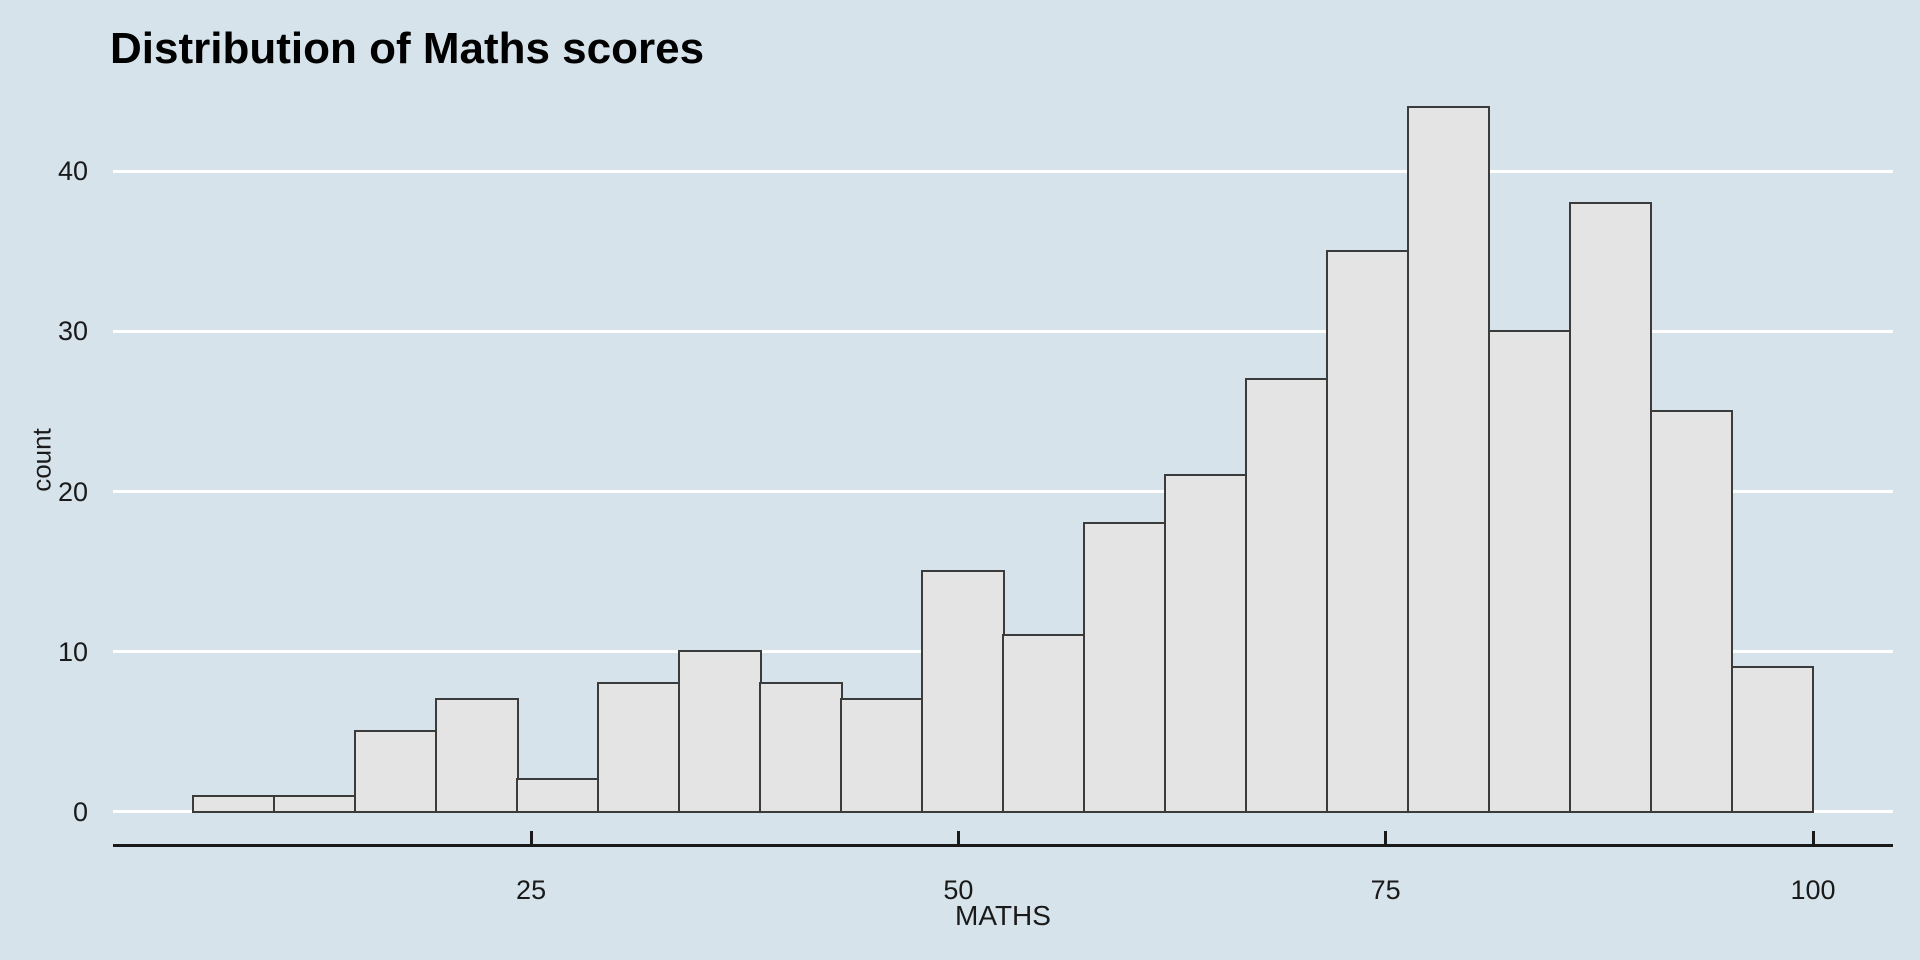  Describe the element at coordinates (1003, 915) in the screenshot. I see `x-axis-title: MATHS` at that location.